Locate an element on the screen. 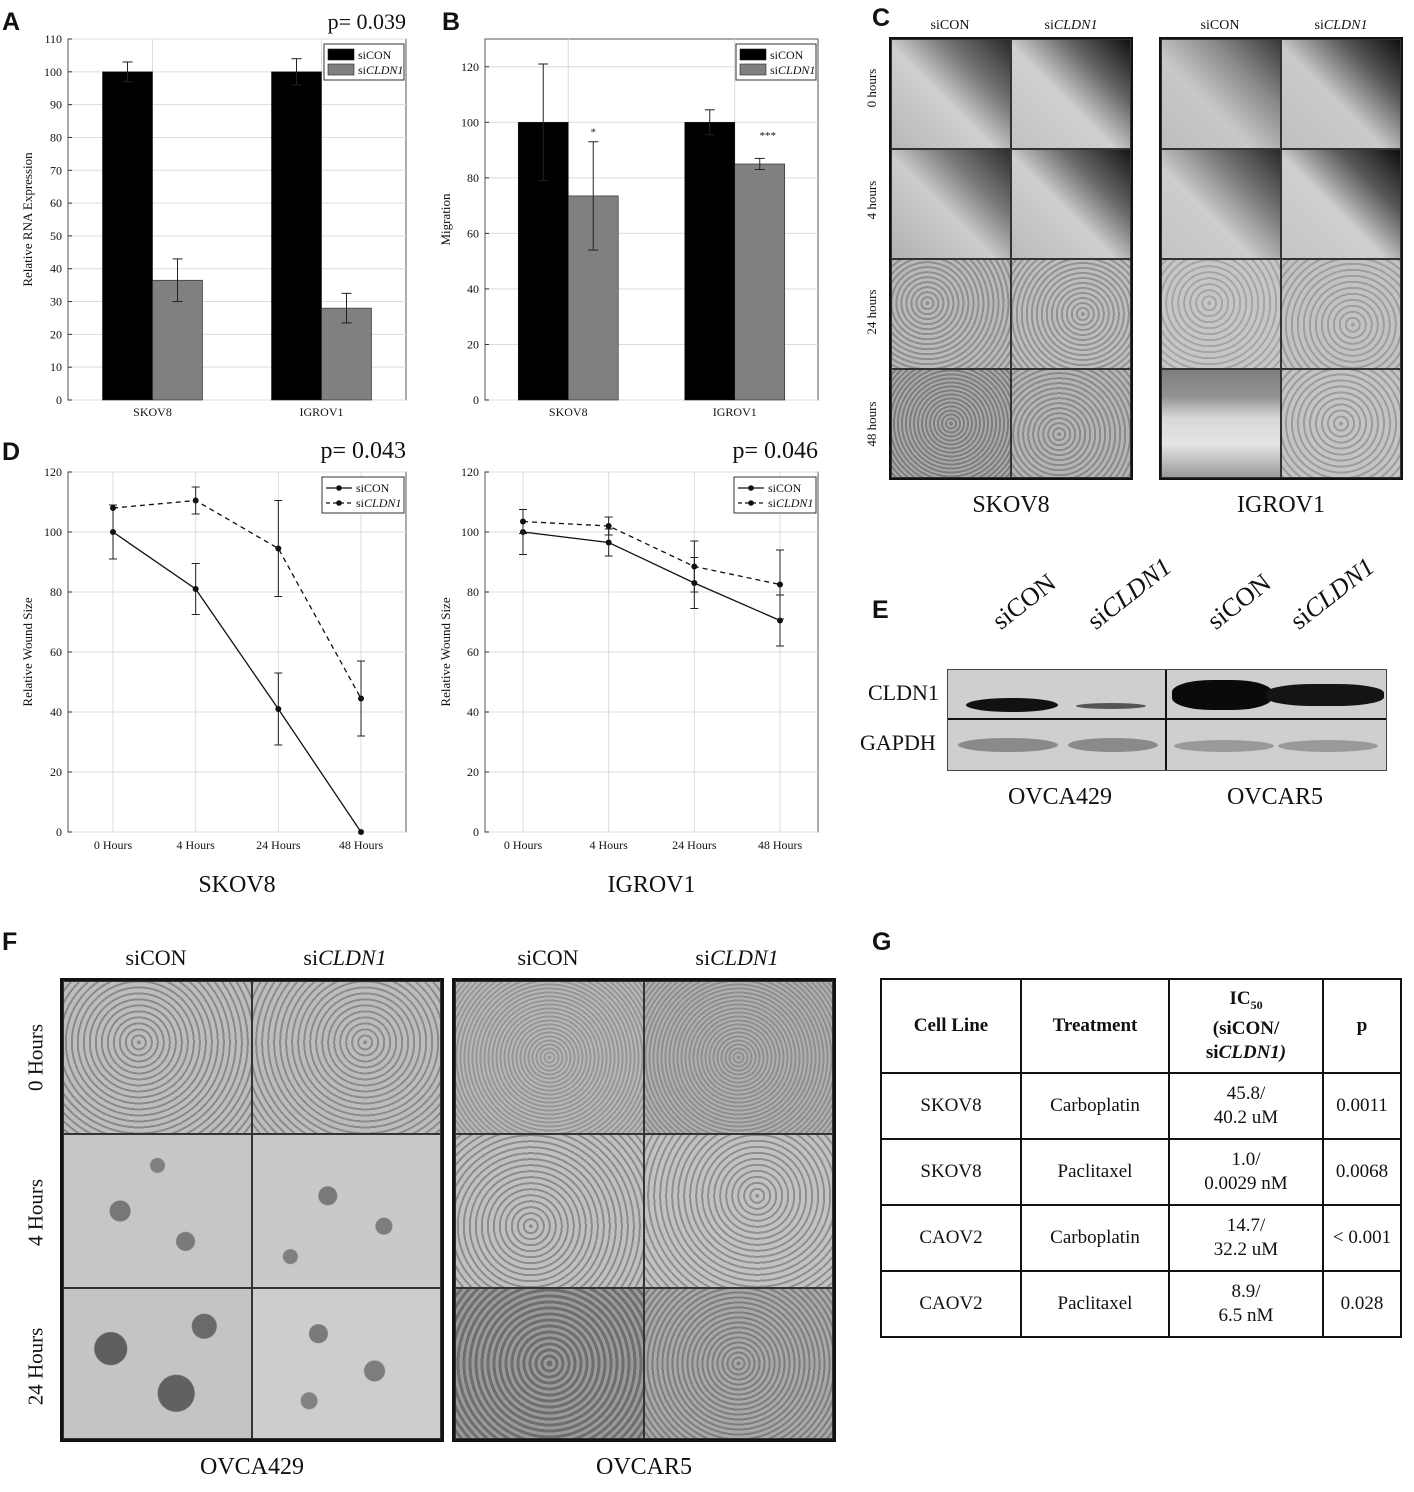 The height and width of the screenshot is (1492, 1414). y-tick-label: 90 is located at coordinates (56, 105).